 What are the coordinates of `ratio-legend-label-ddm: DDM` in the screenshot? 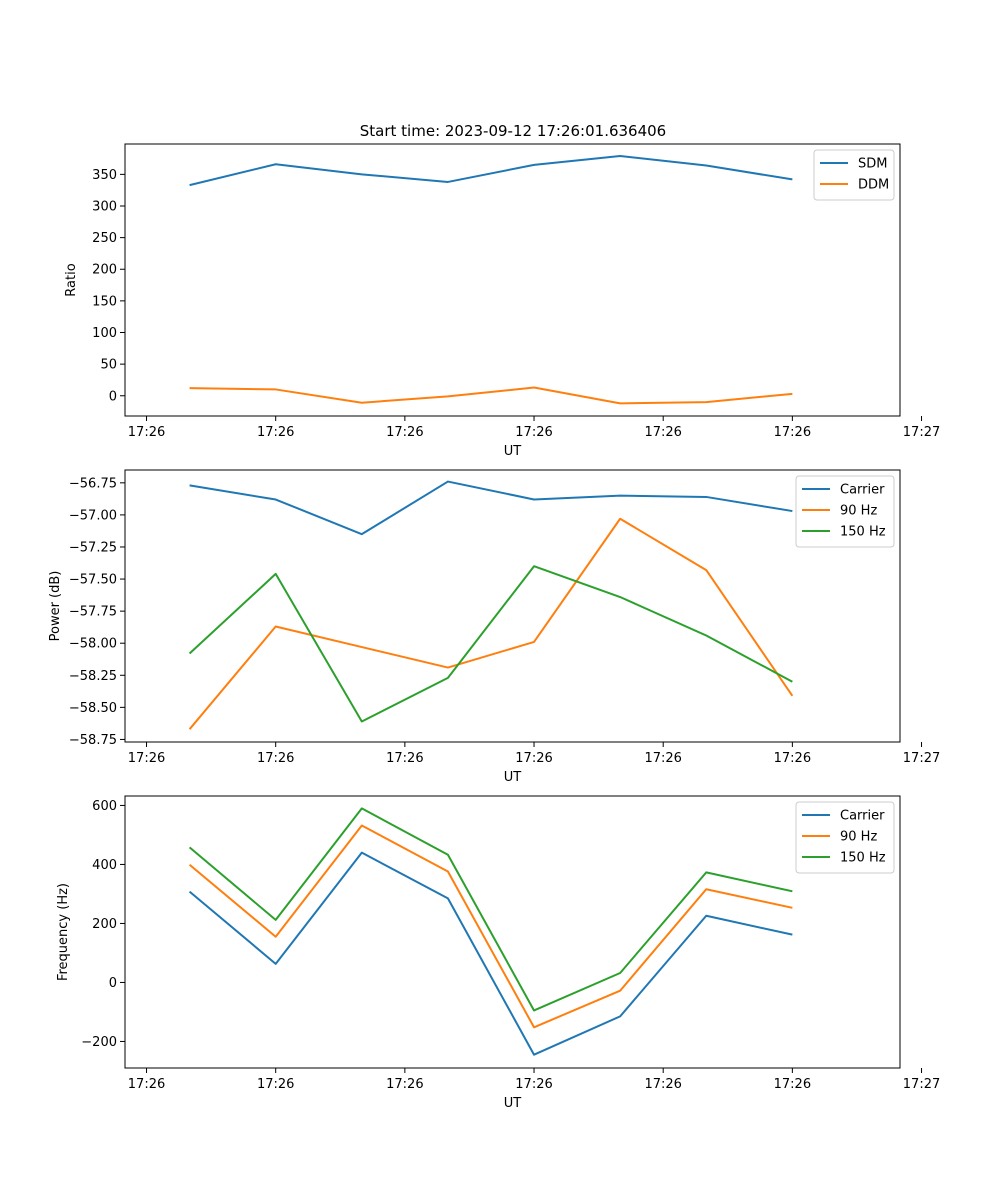 It's located at (873, 185).